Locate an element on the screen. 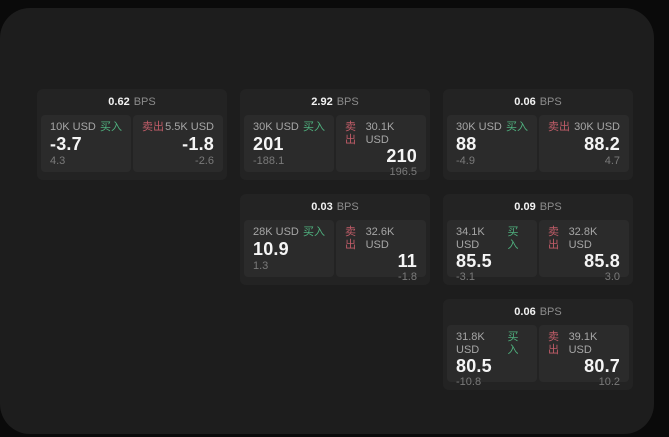 This screenshot has width=669, height=437. buy-amount: 28K USD is located at coordinates (276, 232).